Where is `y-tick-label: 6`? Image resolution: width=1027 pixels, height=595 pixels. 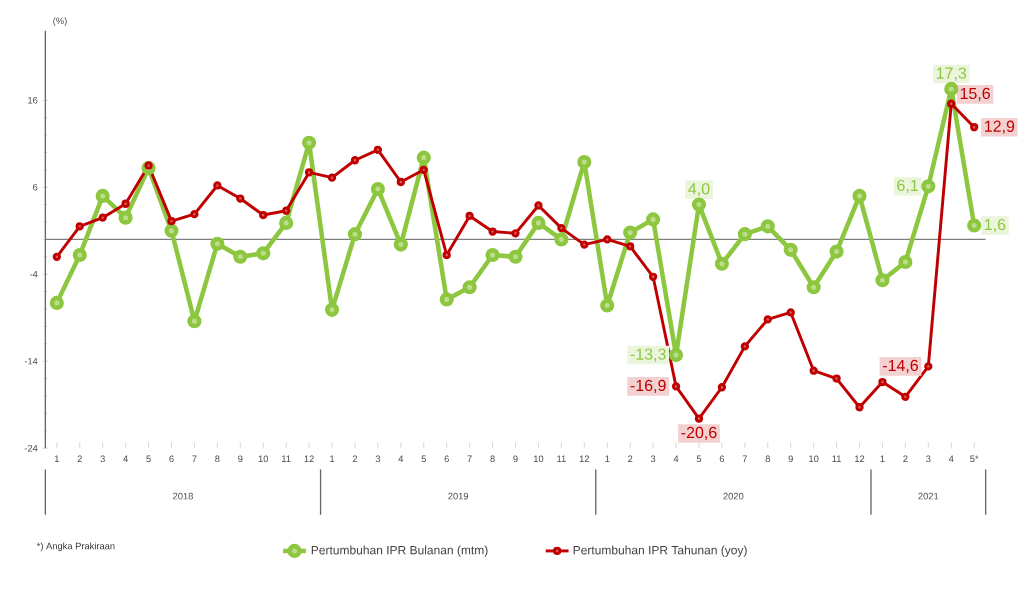
y-tick-label: 6 is located at coordinates (35, 187).